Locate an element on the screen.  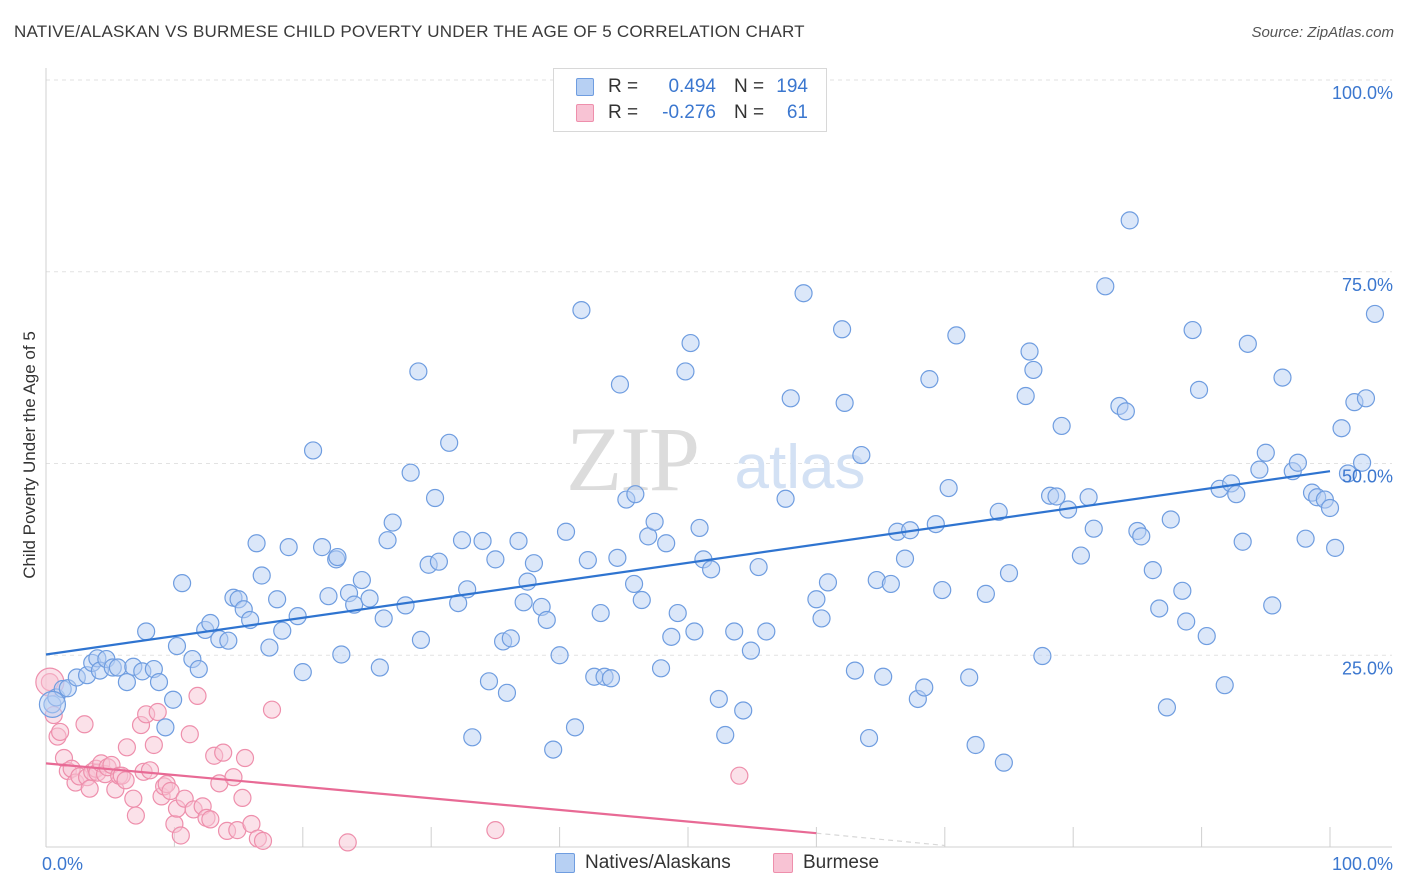
y-tick-label: 25.0% is located at coordinates (1367, 668).